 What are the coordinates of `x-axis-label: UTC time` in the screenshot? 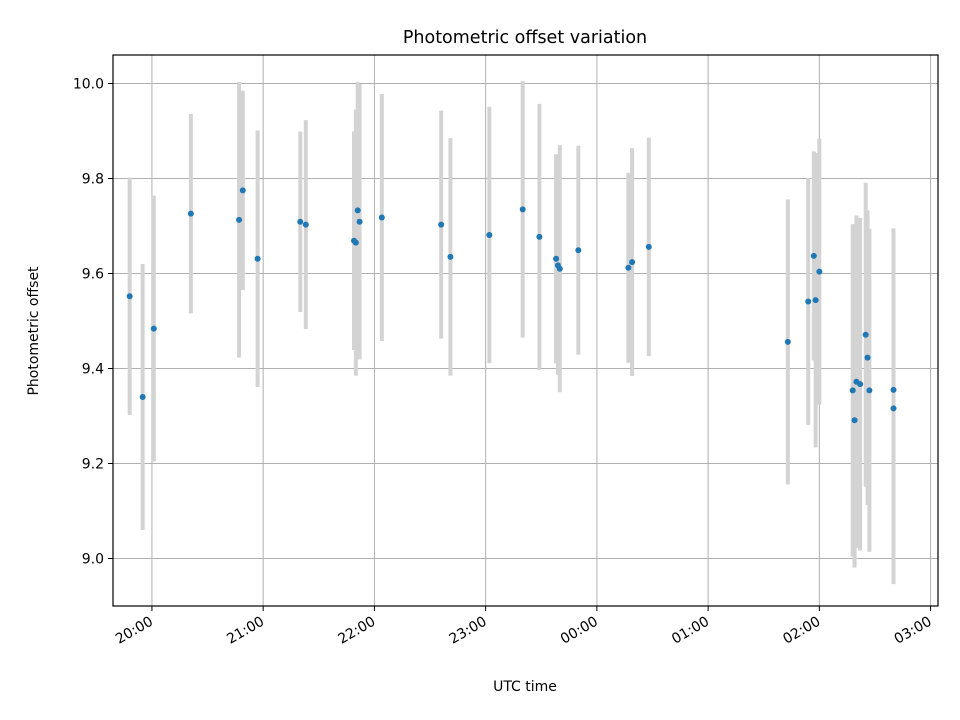 It's located at (525, 687).